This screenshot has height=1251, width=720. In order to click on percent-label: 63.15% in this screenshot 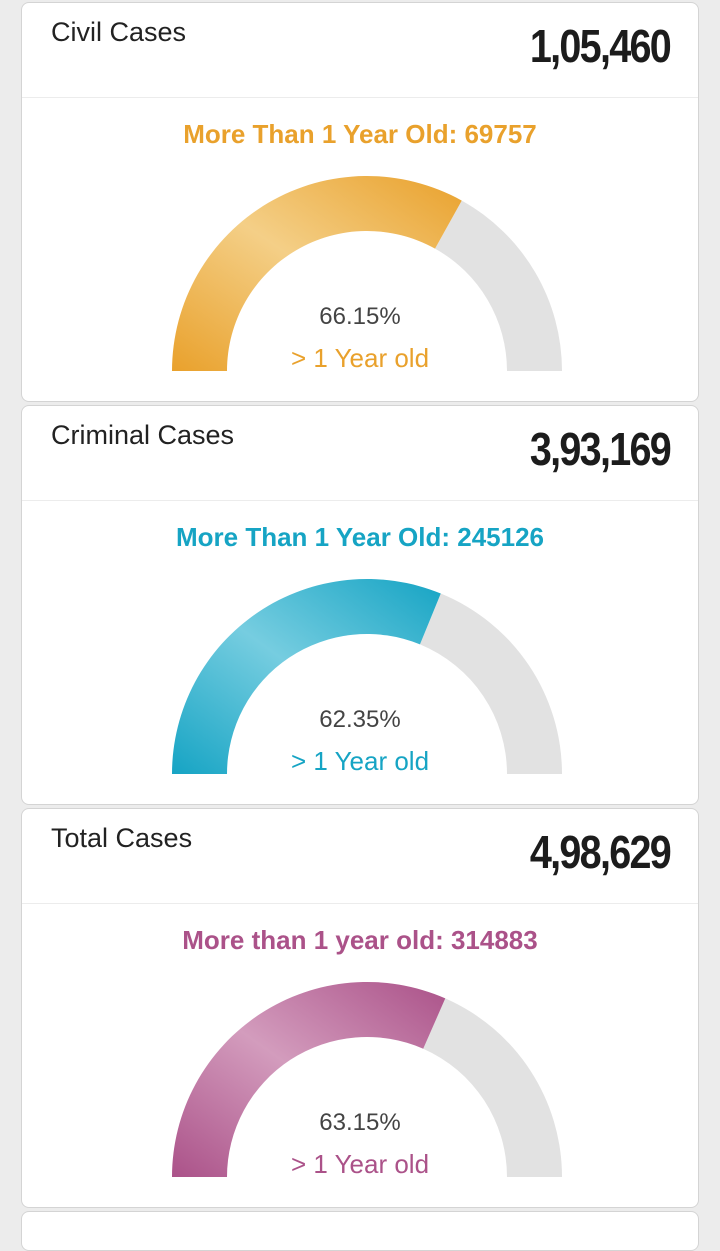, I will do `click(360, 1122)`.